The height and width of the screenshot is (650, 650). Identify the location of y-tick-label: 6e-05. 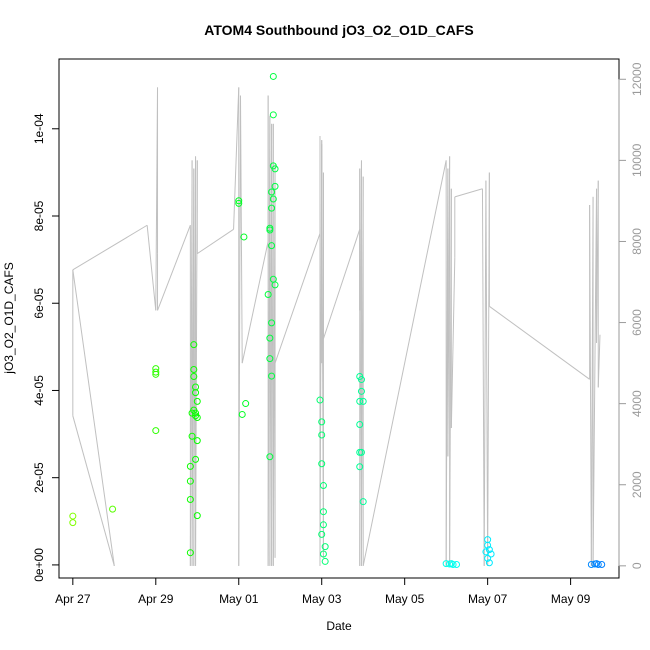
(39, 303).